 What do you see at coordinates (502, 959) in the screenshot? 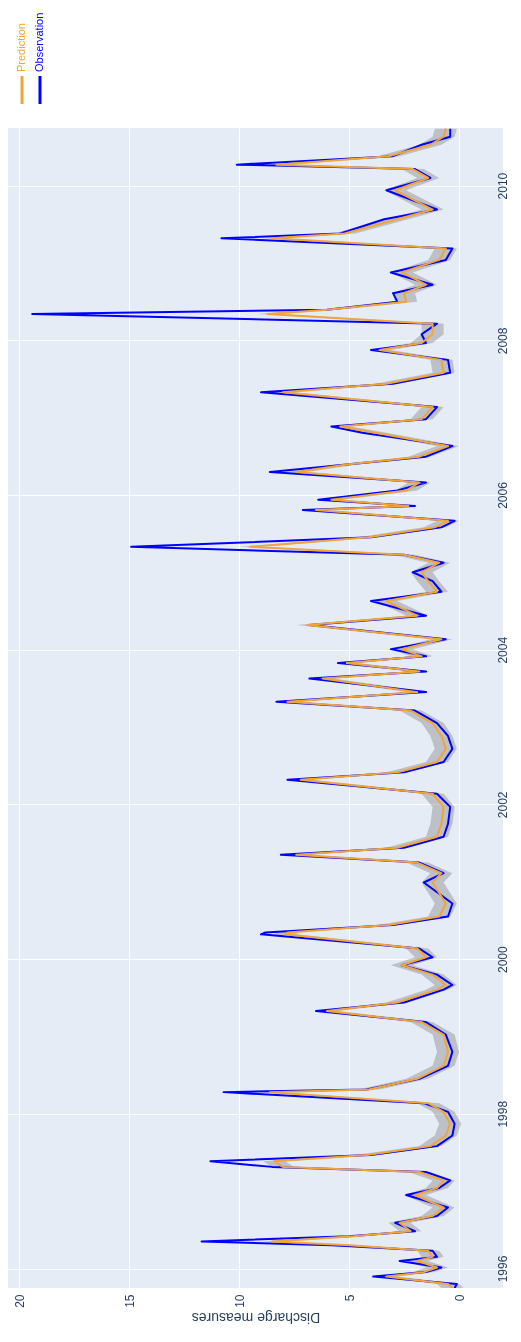
I see `y-tick-label: 2000` at bounding box center [502, 959].